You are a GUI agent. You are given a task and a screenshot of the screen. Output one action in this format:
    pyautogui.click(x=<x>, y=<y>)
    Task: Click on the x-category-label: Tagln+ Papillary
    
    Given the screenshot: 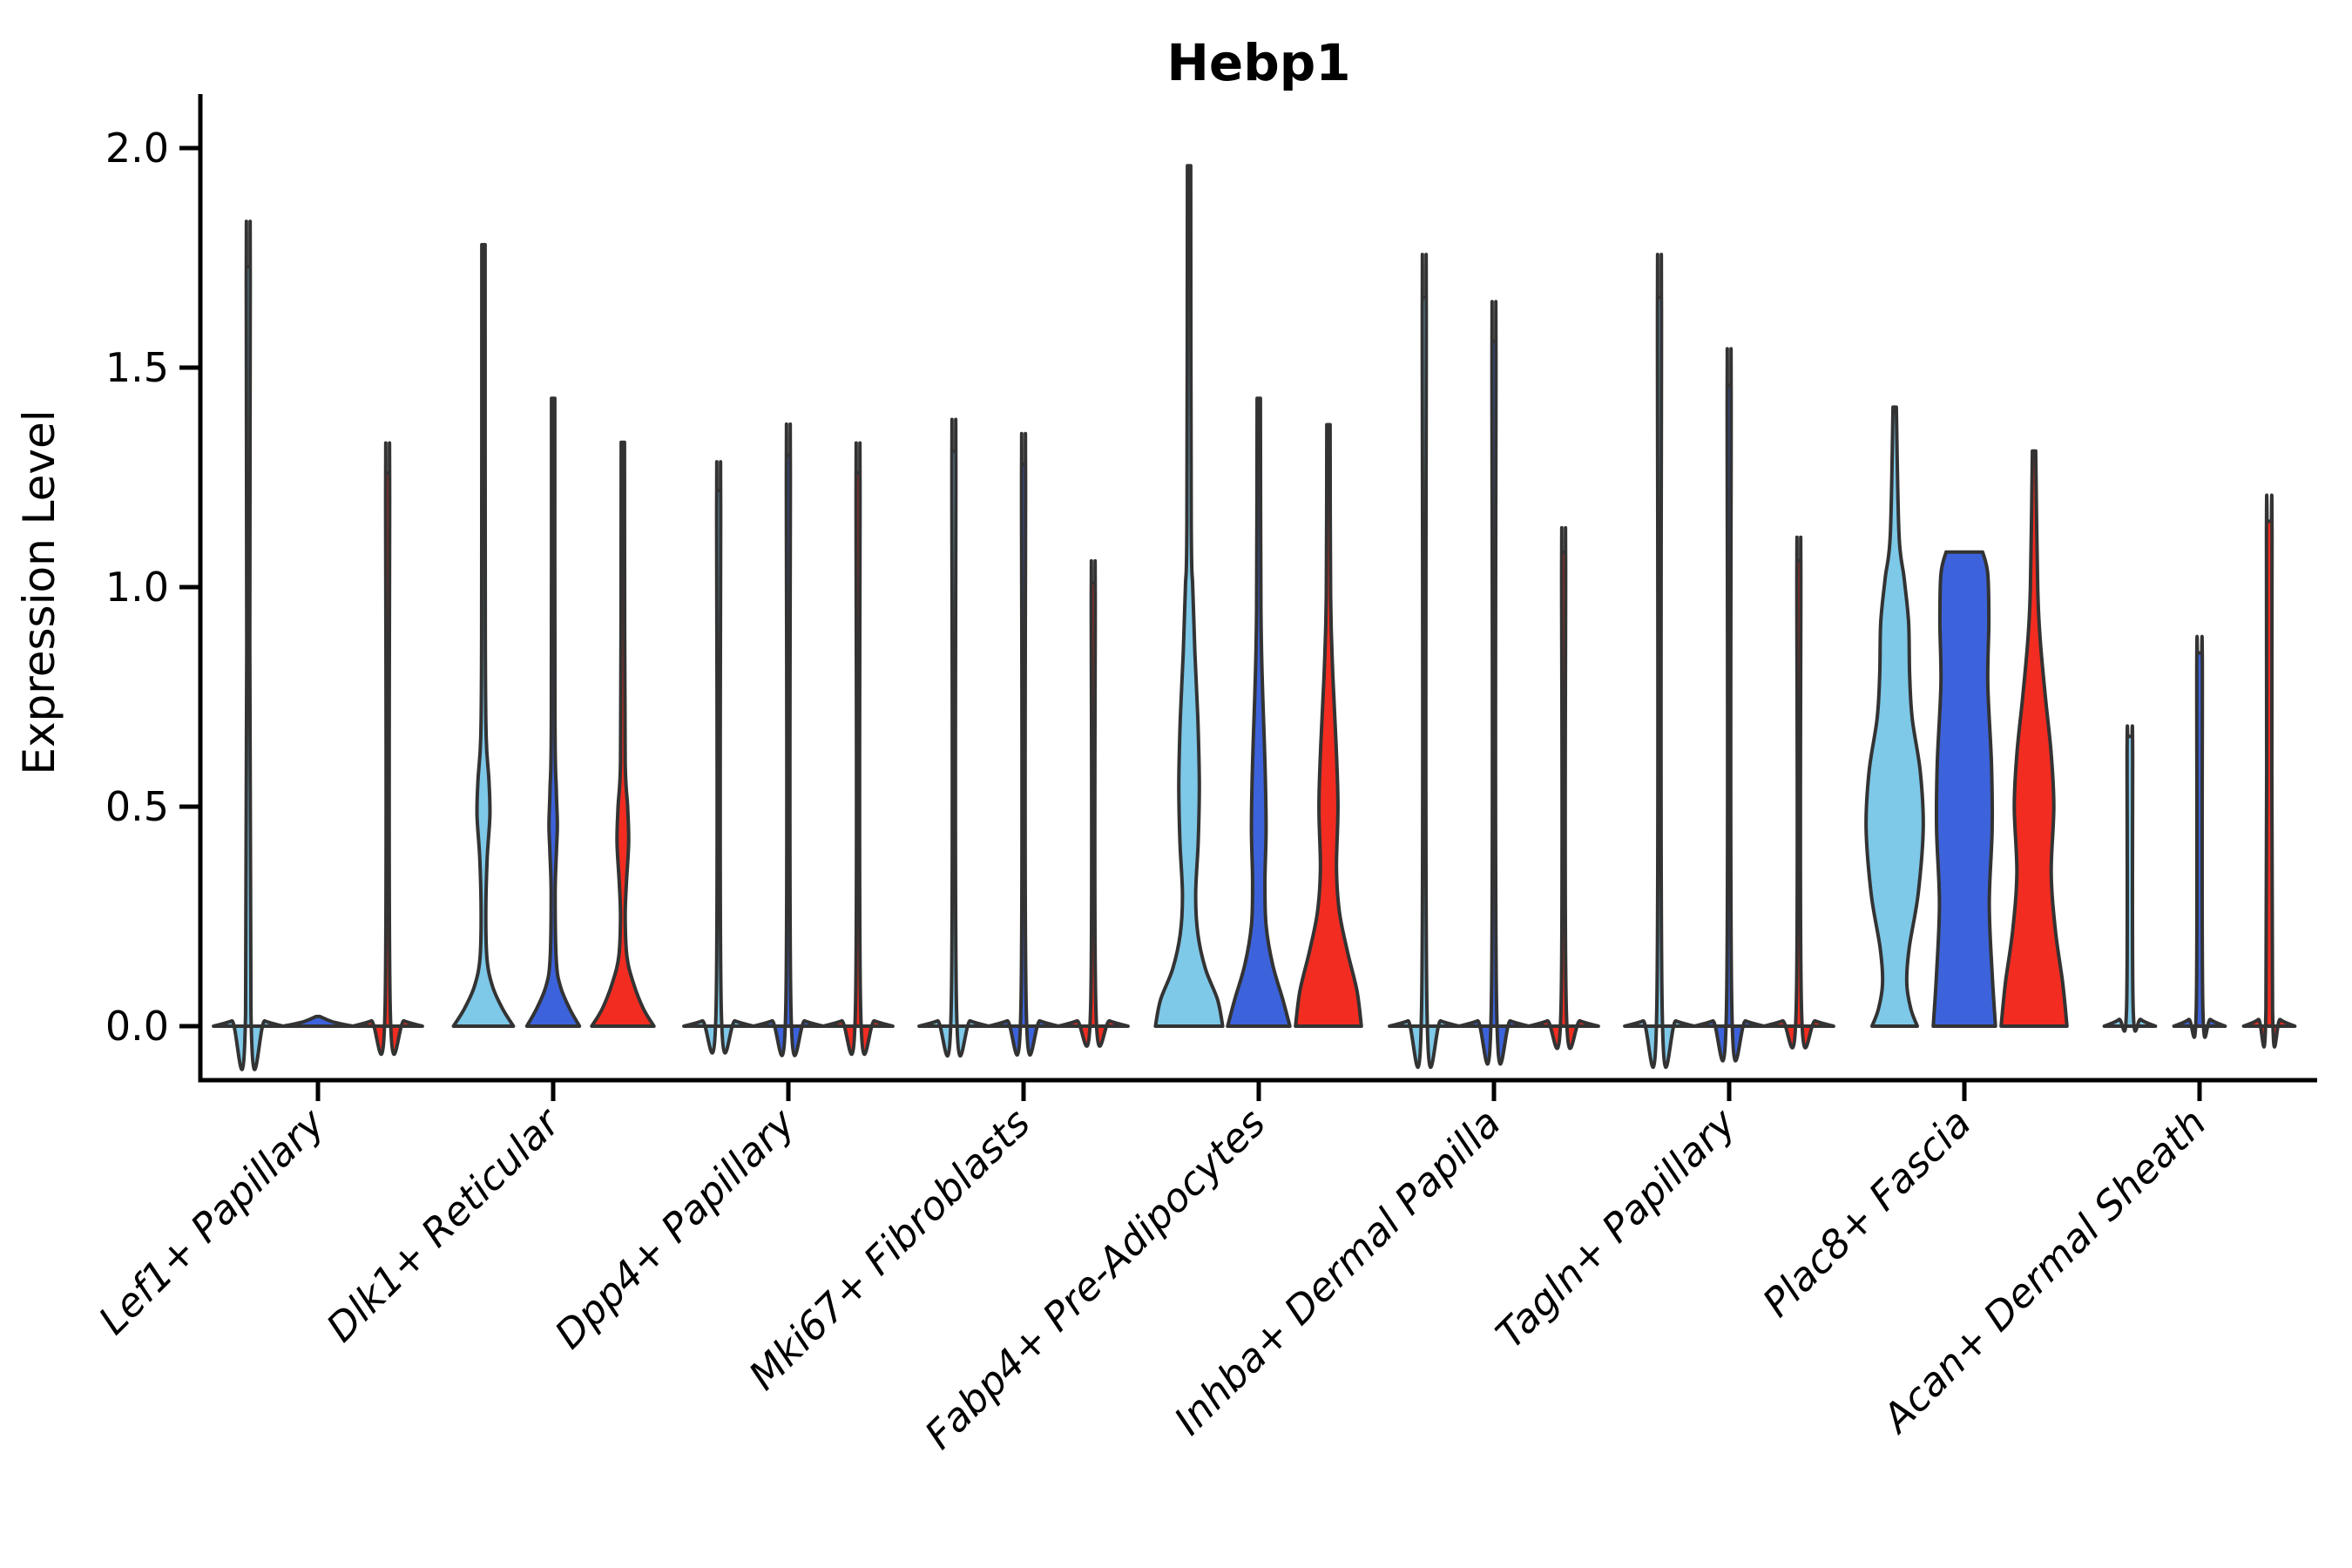 What is the action you would take?
    pyautogui.click(x=1616, y=1227)
    